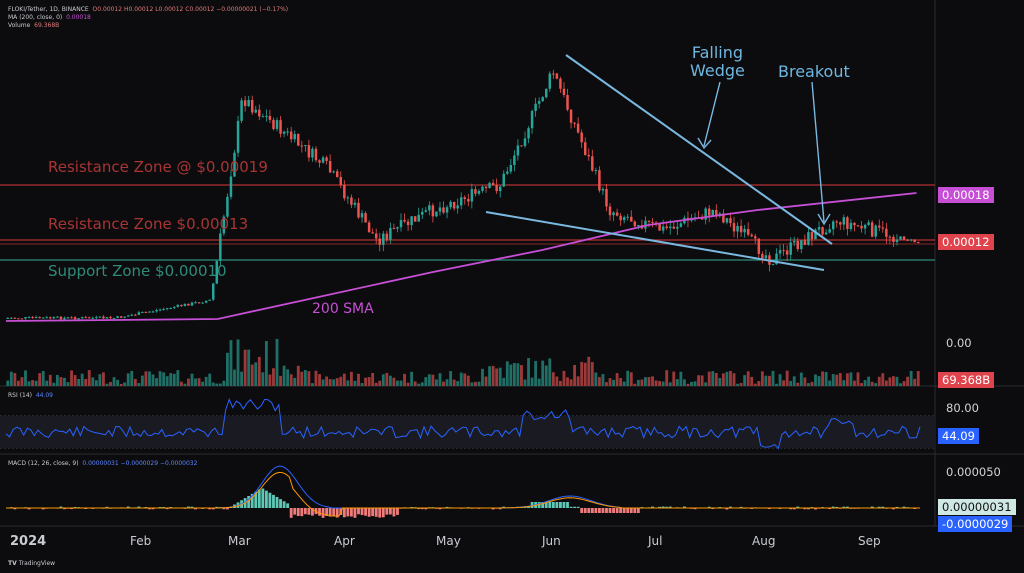 Image resolution: width=1024 pixels, height=573 pixels. Describe the element at coordinates (764, 541) in the screenshot. I see `x-tick-7: Aug` at that location.